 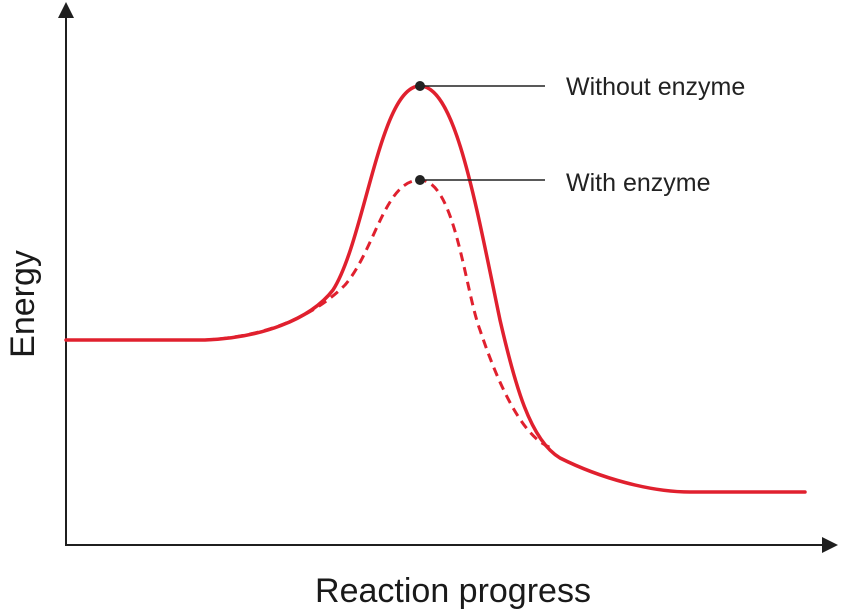 What do you see at coordinates (638, 183) in the screenshot?
I see `with-enzyme-label: With enzyme` at bounding box center [638, 183].